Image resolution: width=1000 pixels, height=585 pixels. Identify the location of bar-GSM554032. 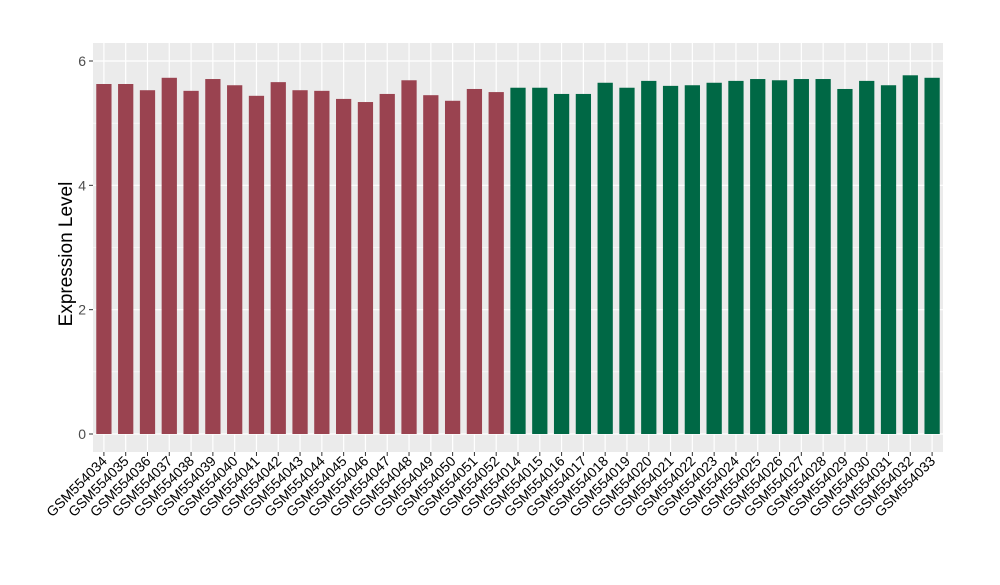
(910, 254).